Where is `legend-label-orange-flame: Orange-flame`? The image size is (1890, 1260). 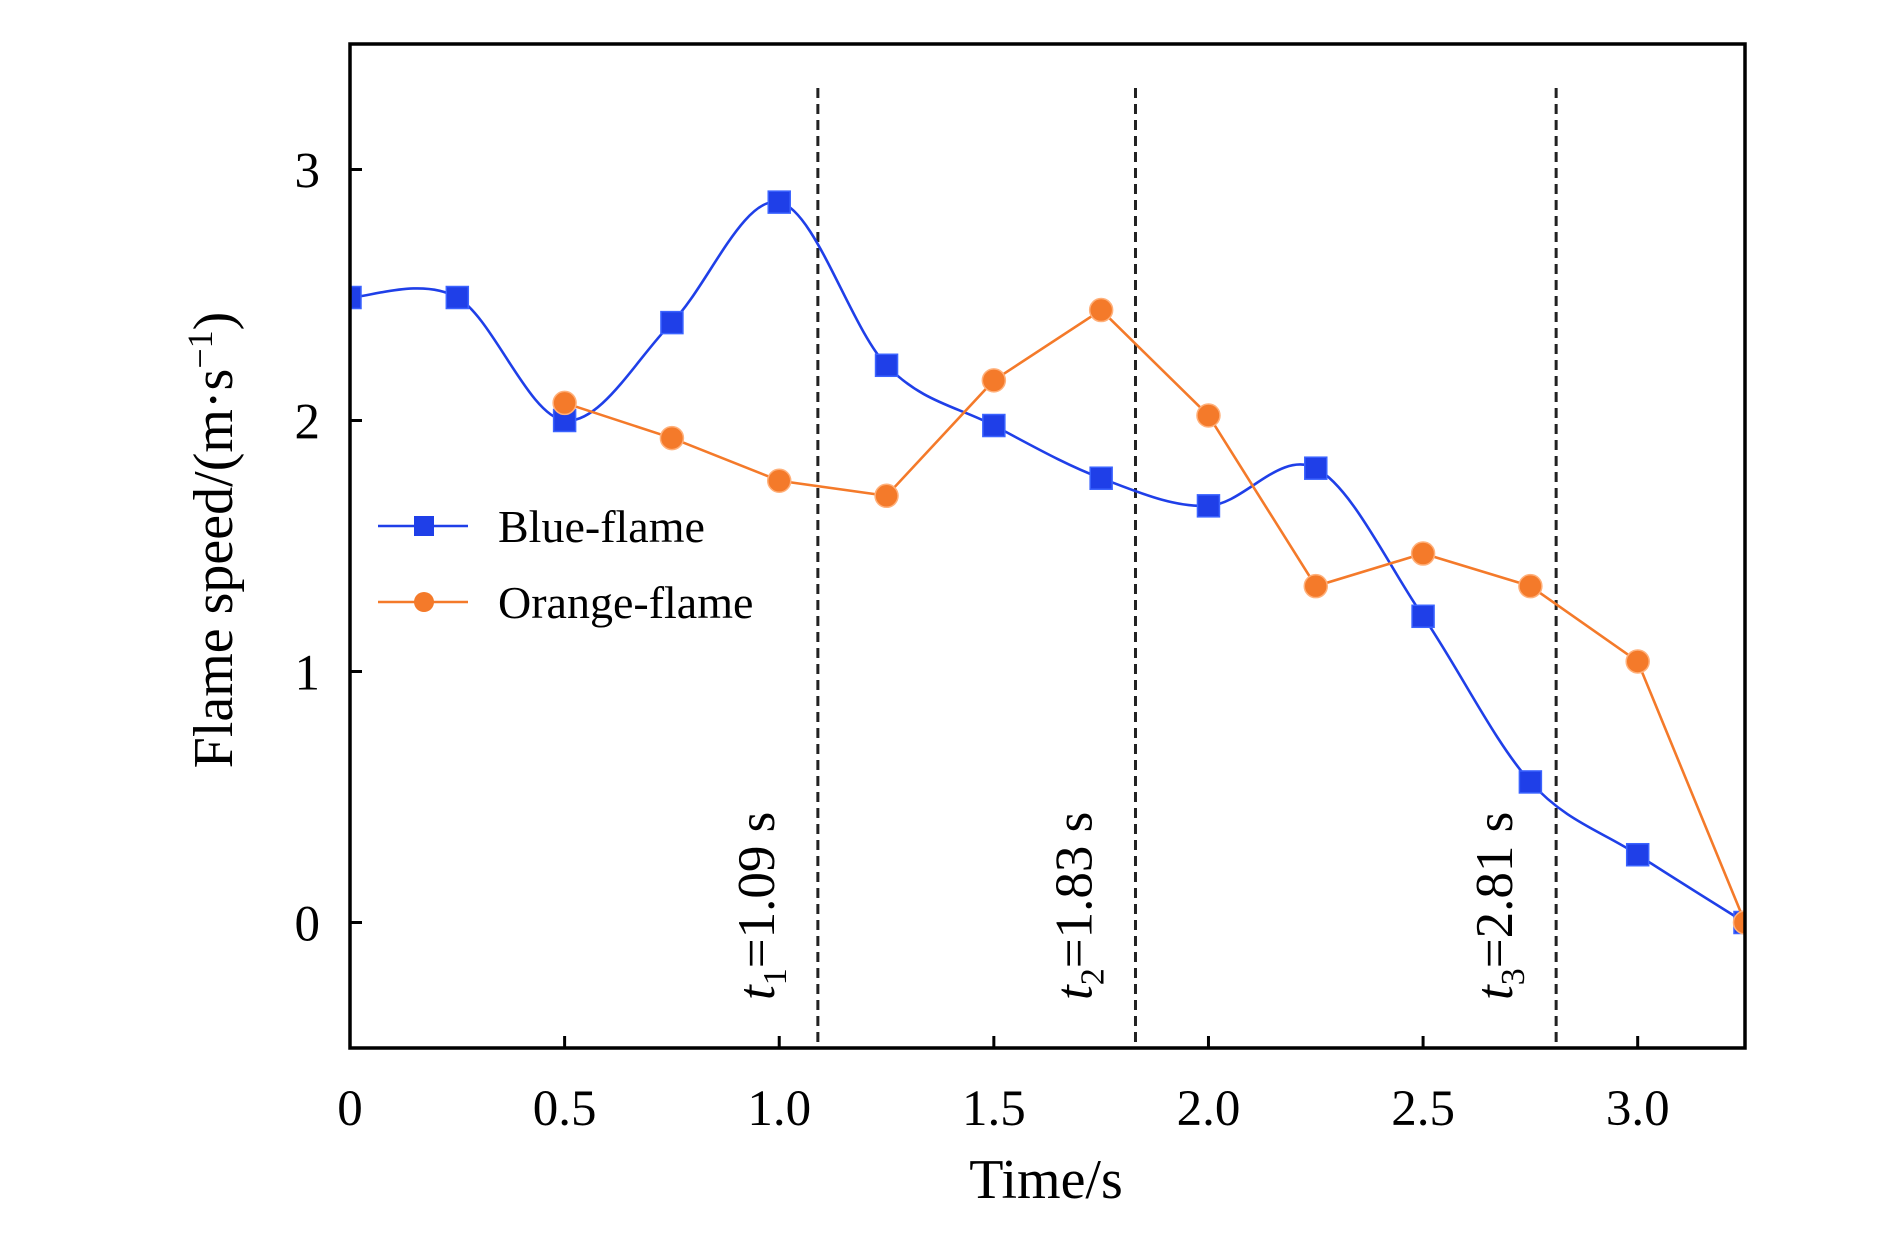 legend-label-orange-flame: Orange-flame is located at coordinates (625, 602).